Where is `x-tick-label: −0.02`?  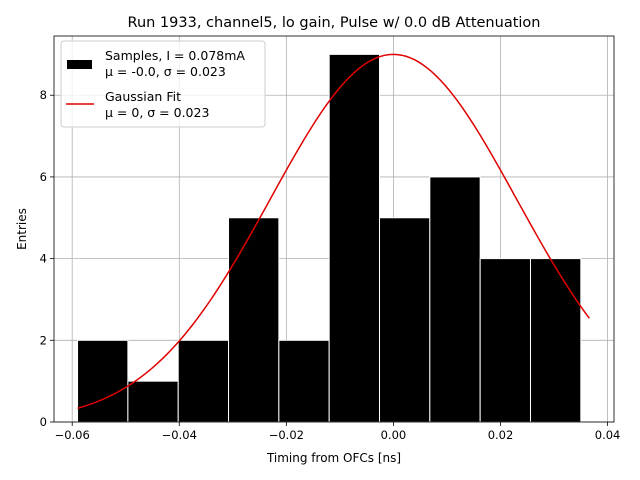
x-tick-label: −0.02 is located at coordinates (286, 435).